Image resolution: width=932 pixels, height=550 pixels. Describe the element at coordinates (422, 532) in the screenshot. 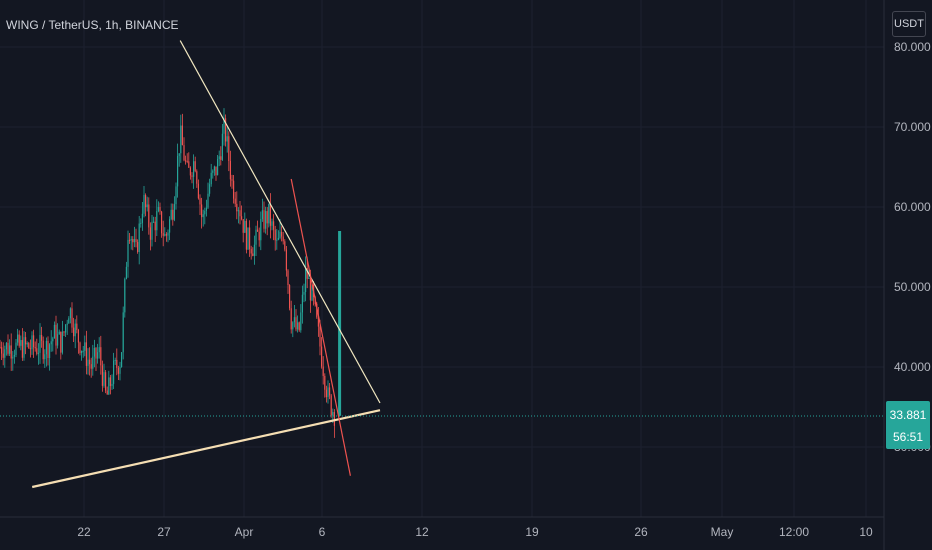

I see `time-tick-label: 12` at that location.